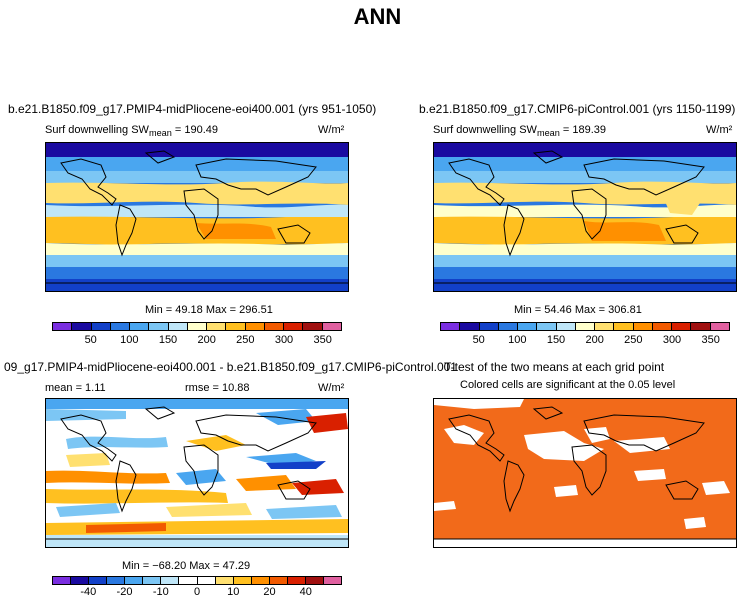 The image size is (755, 600). I want to click on panel2-units: W/m², so click(719, 130).